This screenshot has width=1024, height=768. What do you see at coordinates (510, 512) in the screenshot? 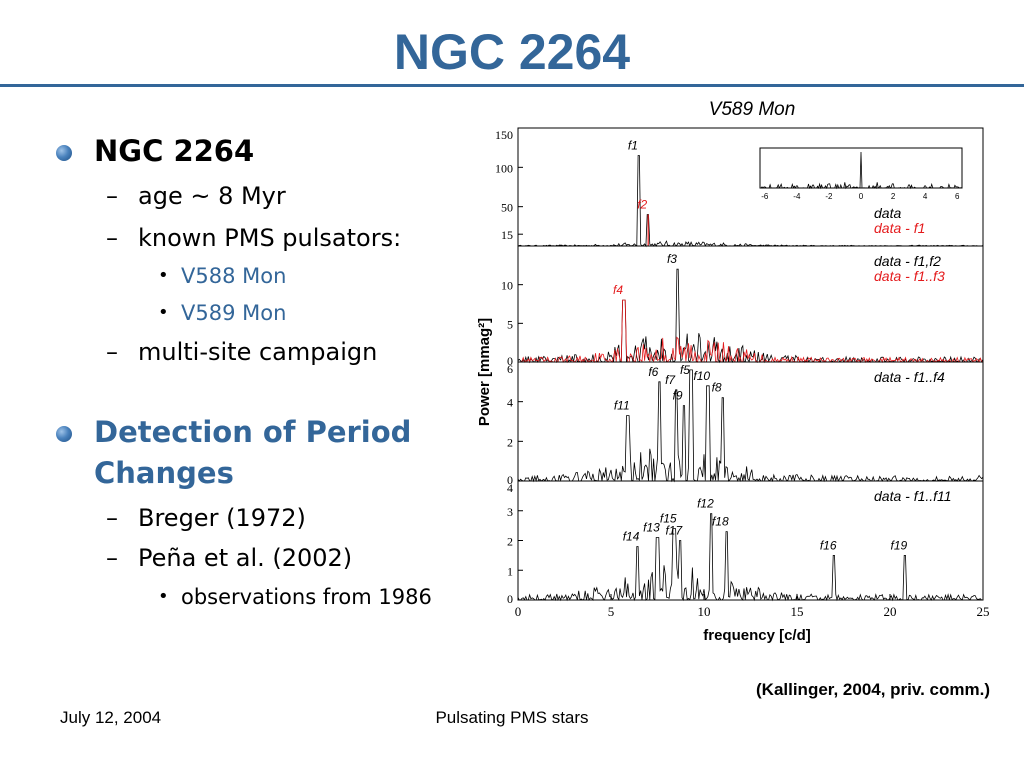
I see `y-tick-label: 3` at bounding box center [510, 512].